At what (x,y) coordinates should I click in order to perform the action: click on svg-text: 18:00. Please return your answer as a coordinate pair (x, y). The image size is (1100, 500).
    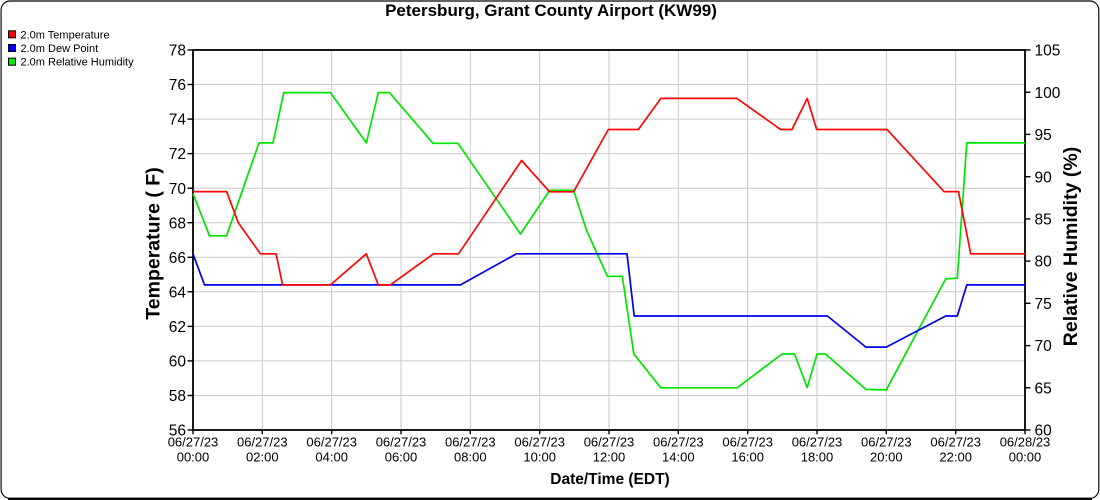
    Looking at the image, I should click on (817, 457).